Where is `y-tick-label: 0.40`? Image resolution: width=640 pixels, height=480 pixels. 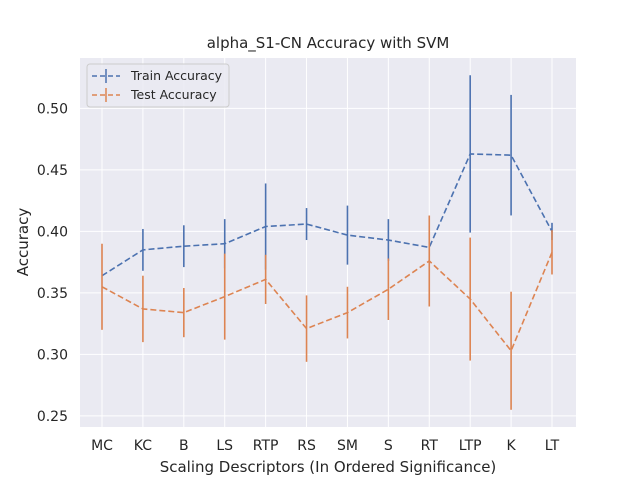 y-tick-label: 0.40 is located at coordinates (52, 232).